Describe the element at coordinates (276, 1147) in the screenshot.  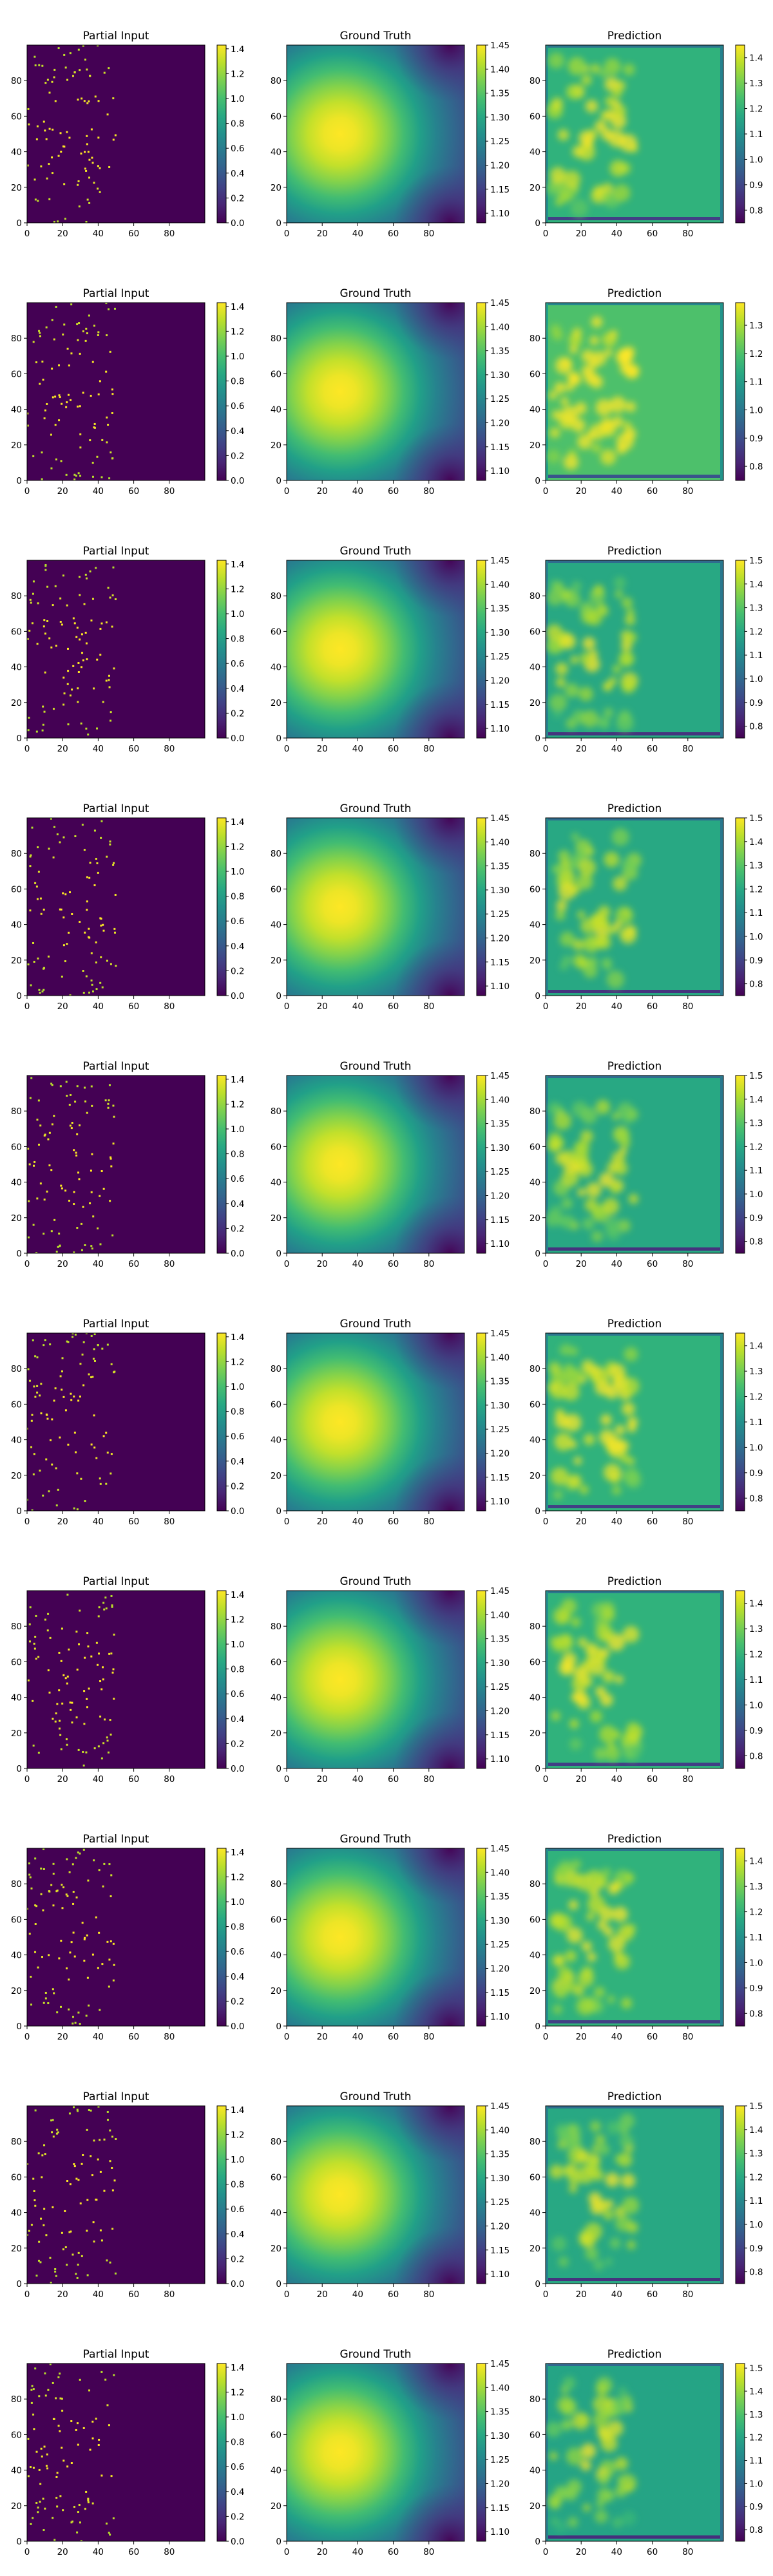
I see `ytick-label-13-3: 60` at that location.